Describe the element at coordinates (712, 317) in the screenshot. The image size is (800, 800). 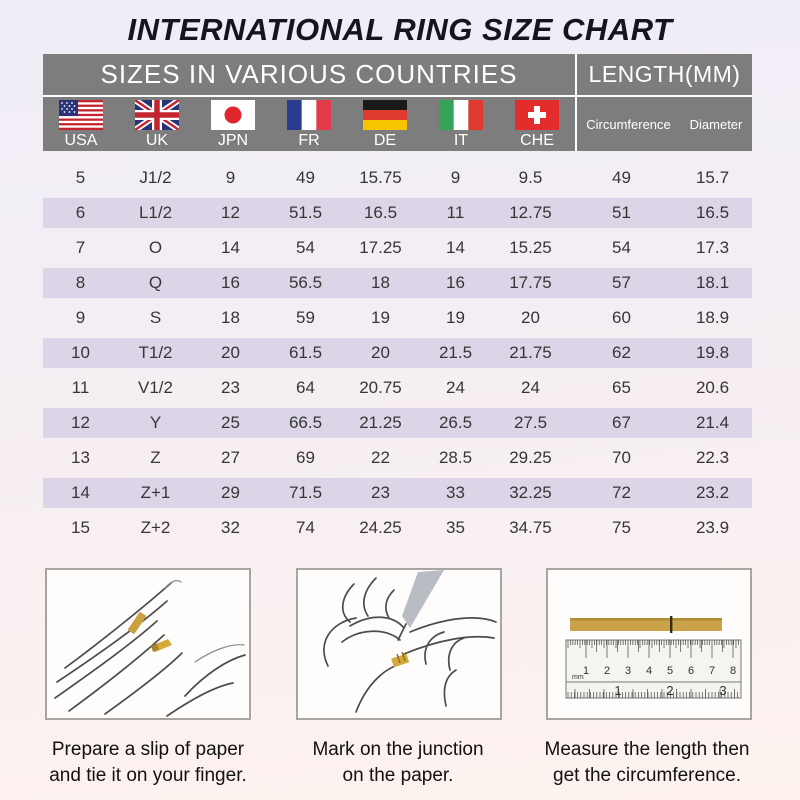
I see `table-cell: 18.9` at that location.